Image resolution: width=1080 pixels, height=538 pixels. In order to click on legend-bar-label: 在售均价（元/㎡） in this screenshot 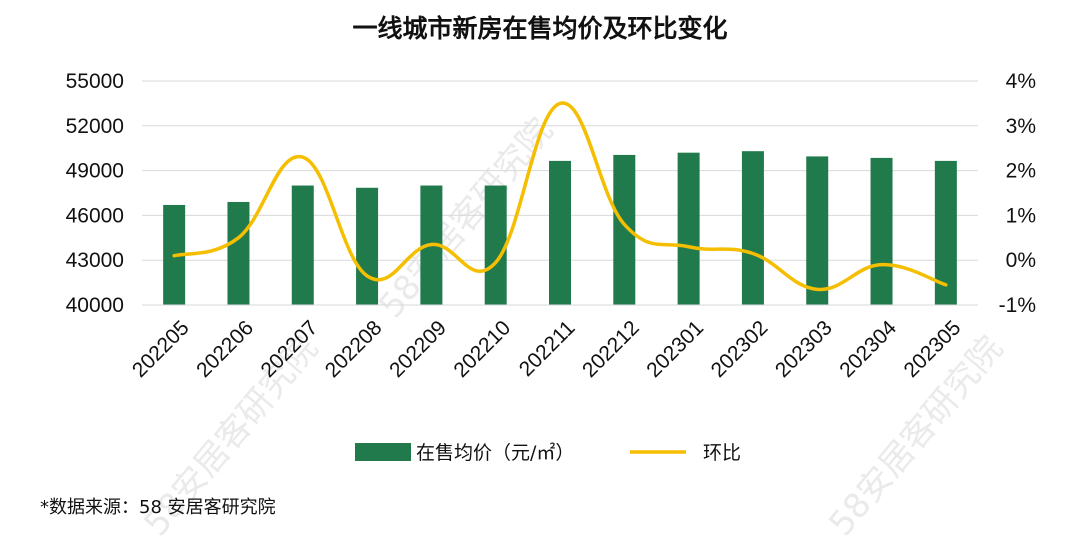, I will do `click(495, 452)`.